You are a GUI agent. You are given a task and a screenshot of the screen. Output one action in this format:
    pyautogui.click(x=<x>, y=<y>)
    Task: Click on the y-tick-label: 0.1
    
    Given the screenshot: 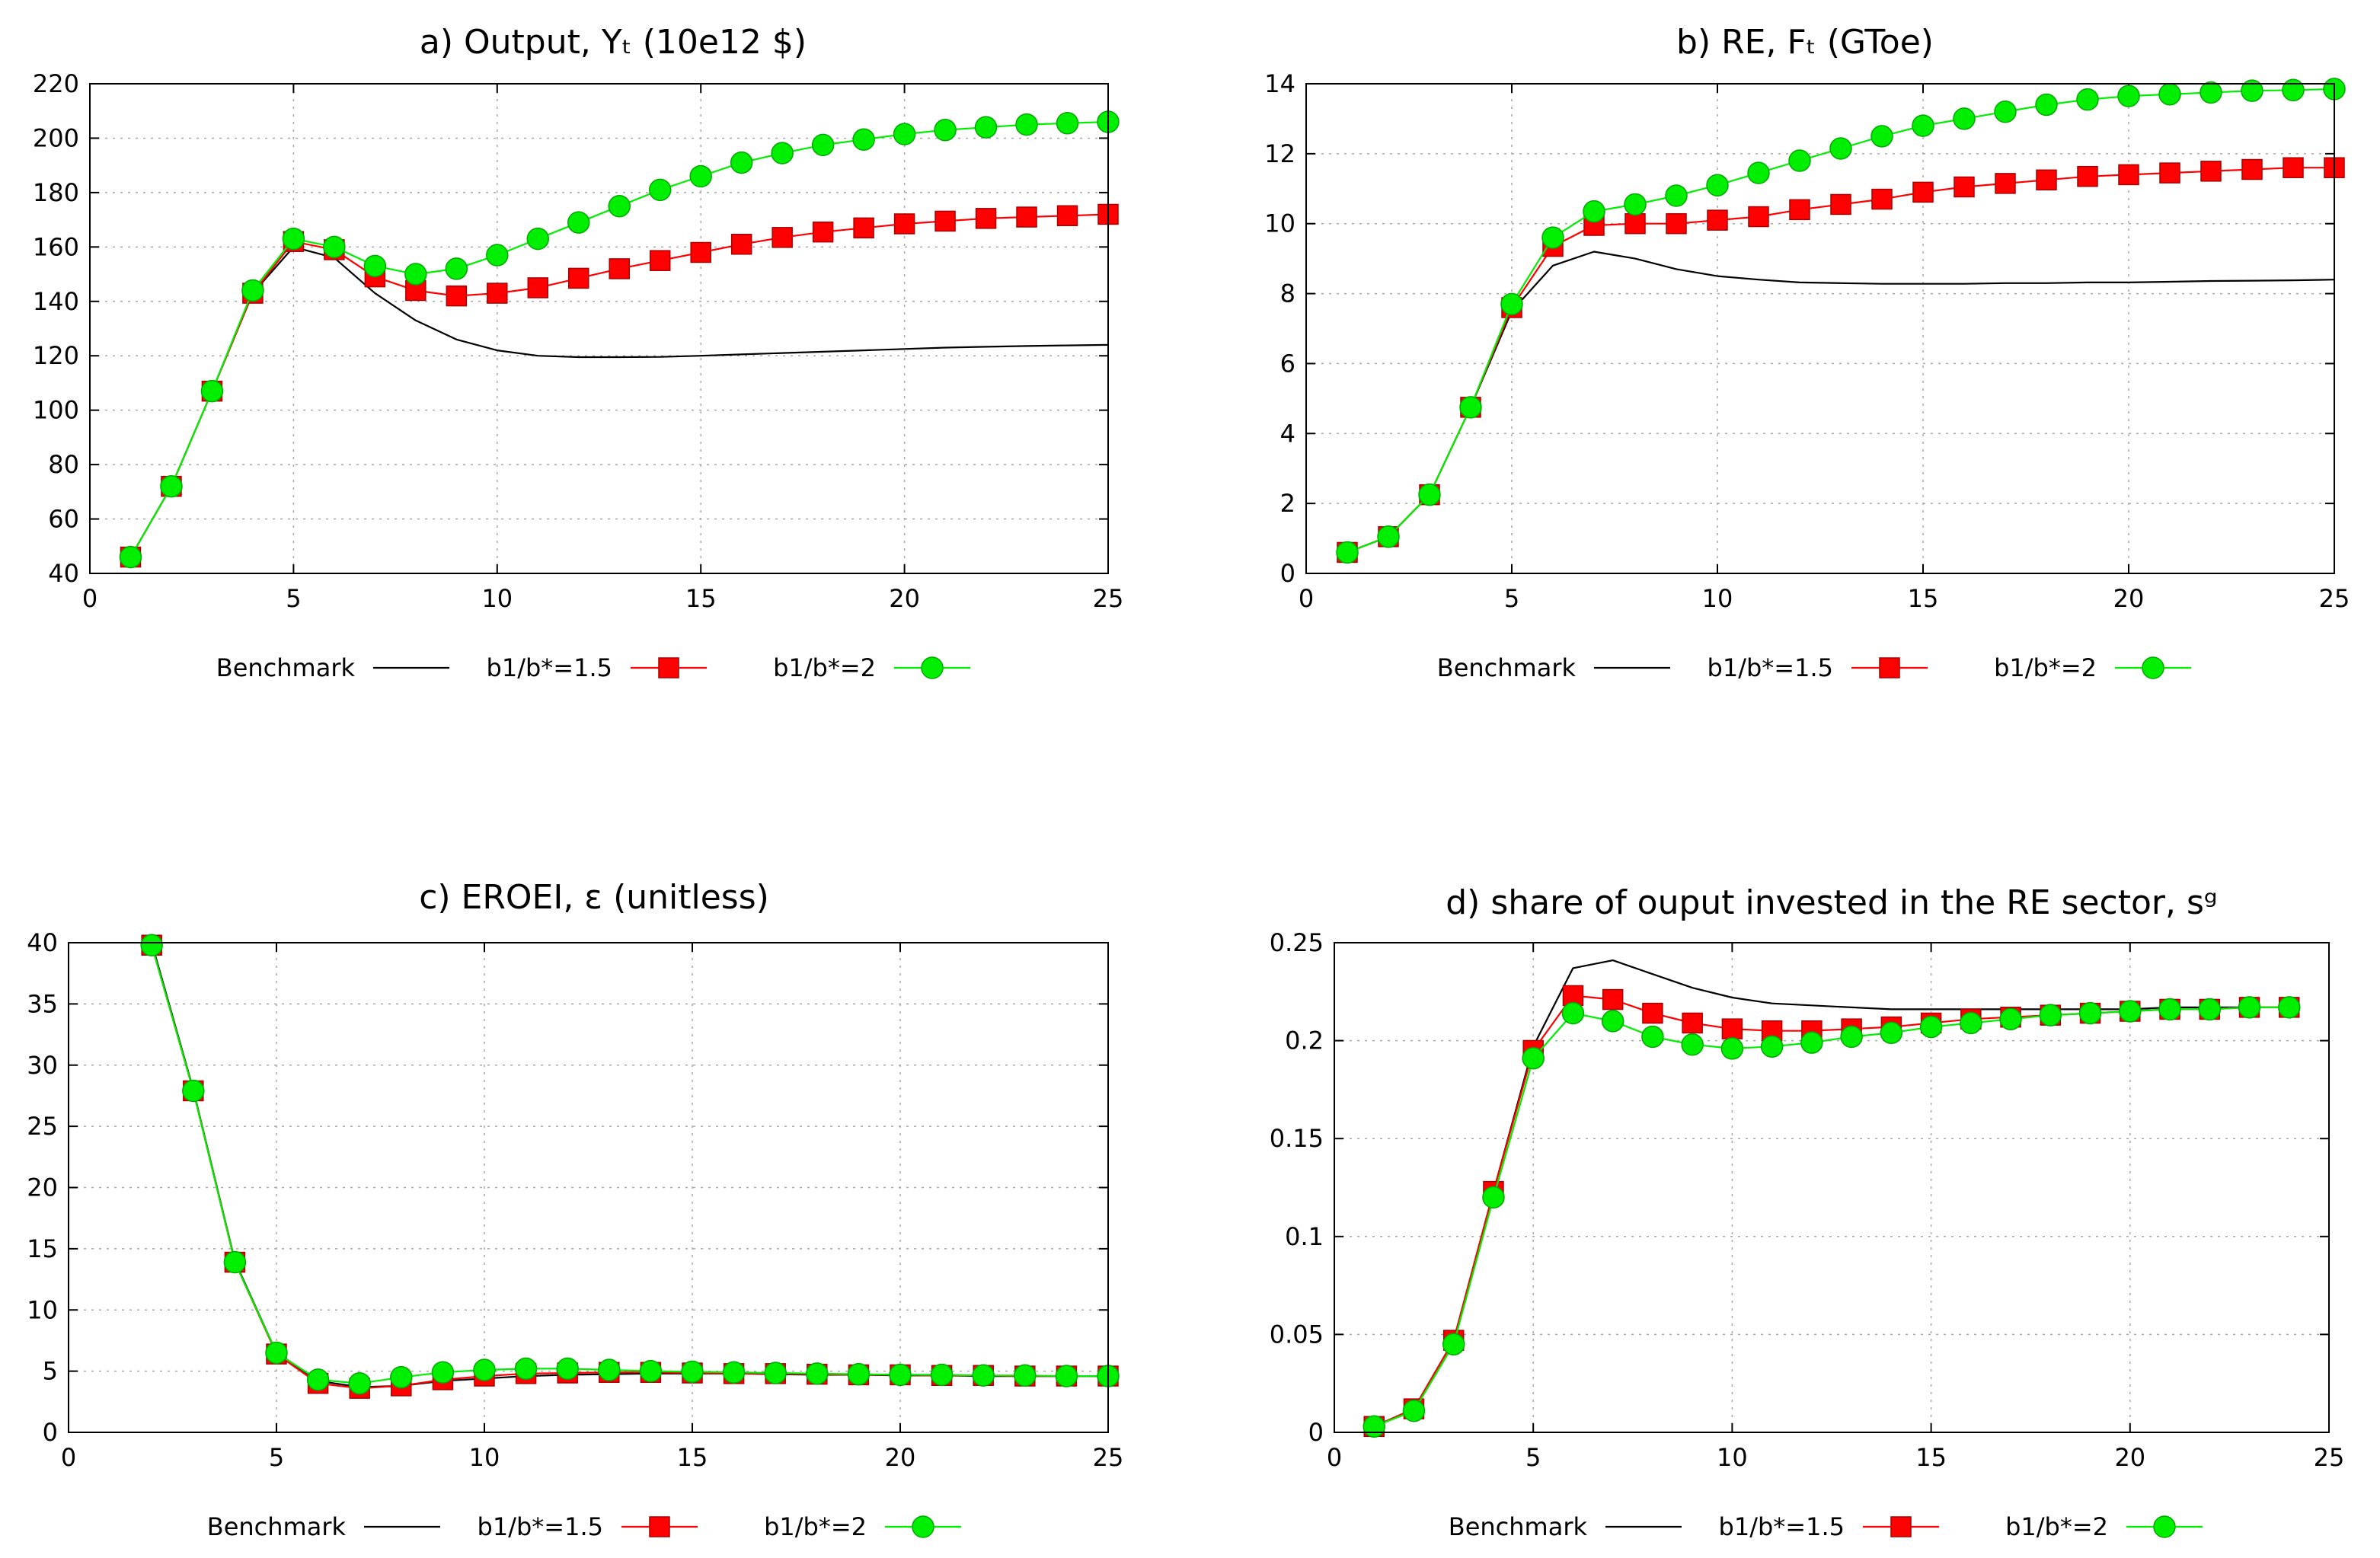 What is the action you would take?
    pyautogui.click(x=1304, y=1236)
    